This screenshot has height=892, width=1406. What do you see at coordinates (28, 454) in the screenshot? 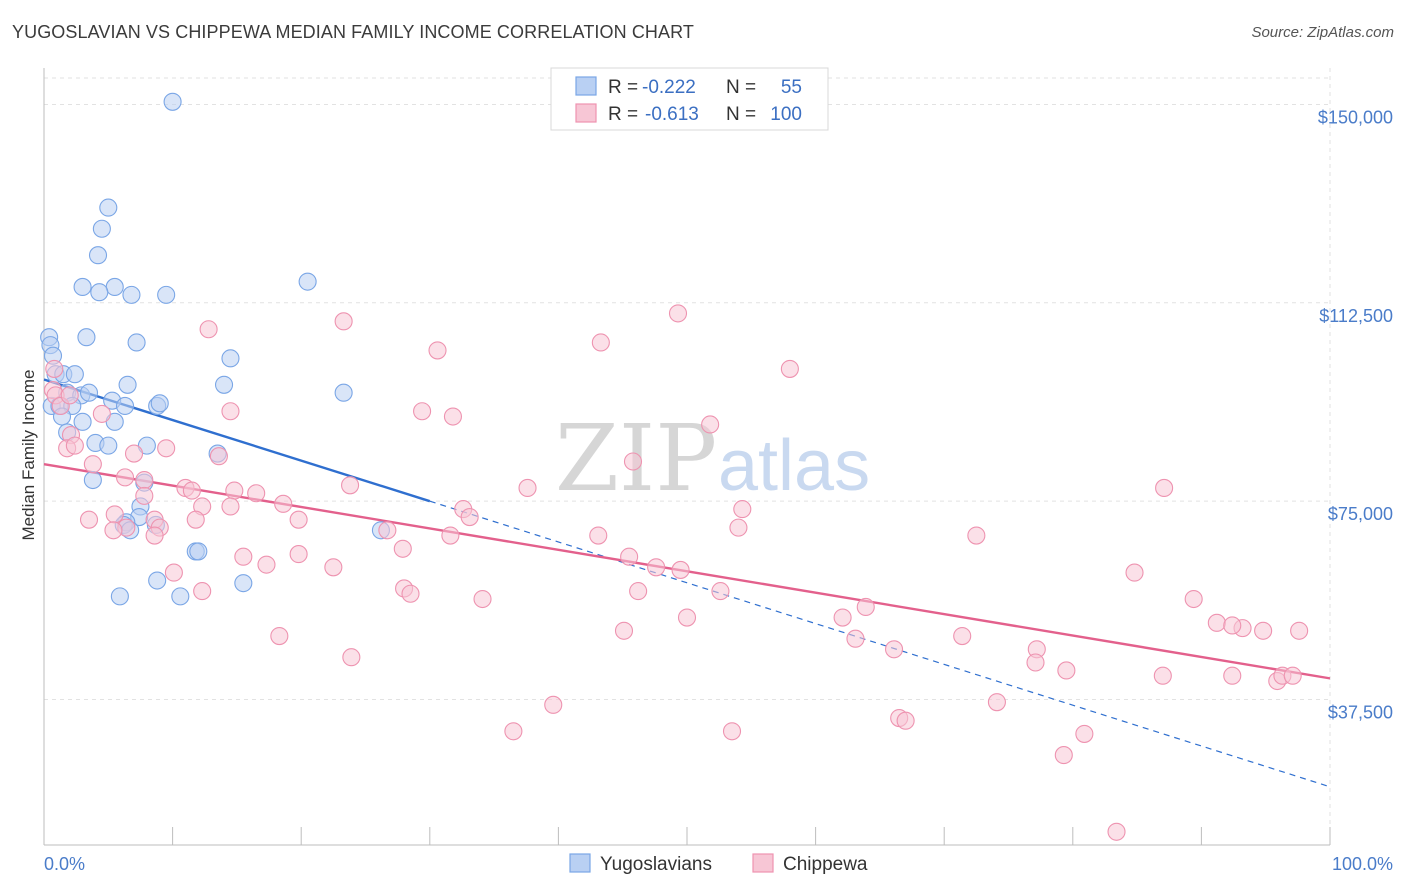
I see `y-axis-label: Median Family Income` at bounding box center [28, 454].